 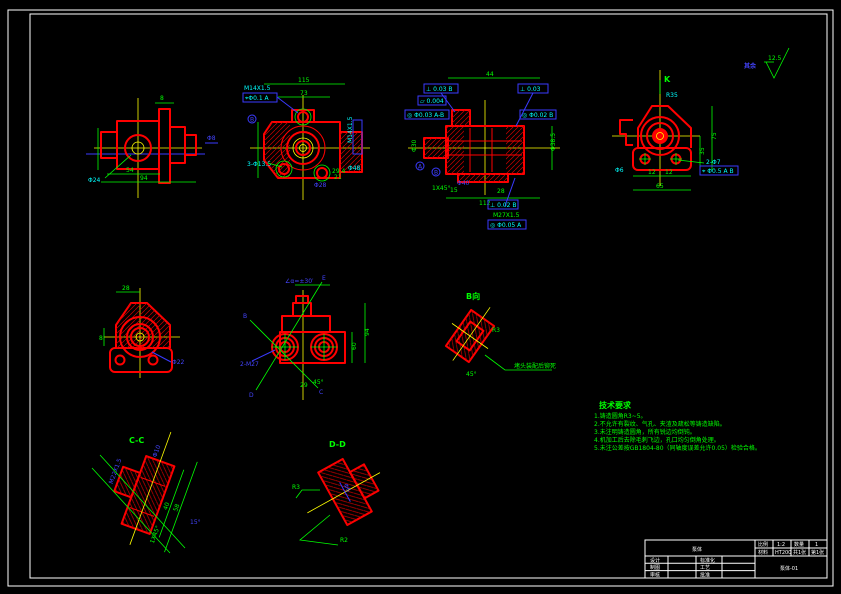 I want to click on dia-label: Φ40, so click(x=463, y=183).